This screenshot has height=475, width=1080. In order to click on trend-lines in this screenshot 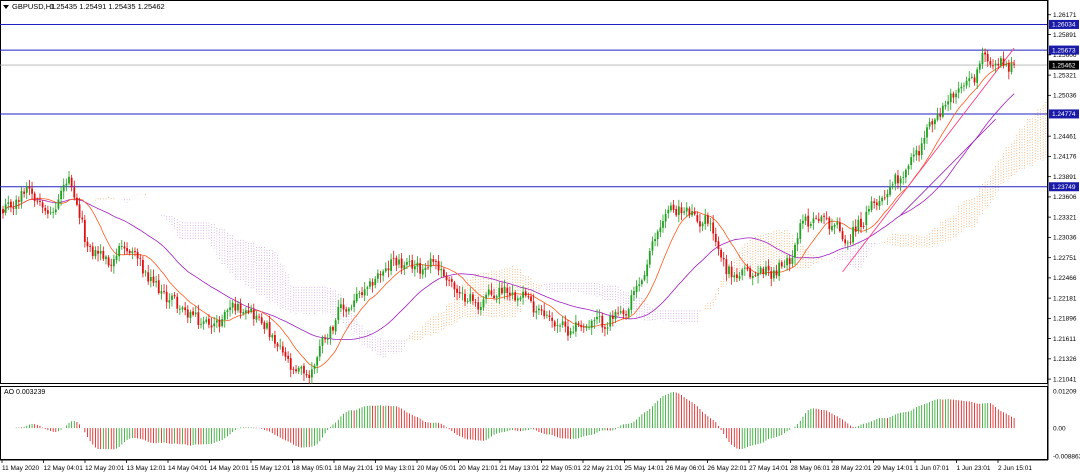, I will do `click(928, 160)`.